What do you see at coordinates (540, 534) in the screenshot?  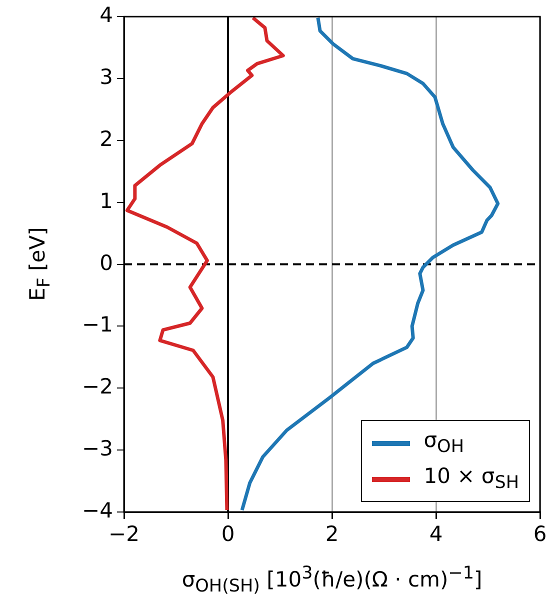 I see `x-tick-label: 6` at bounding box center [540, 534].